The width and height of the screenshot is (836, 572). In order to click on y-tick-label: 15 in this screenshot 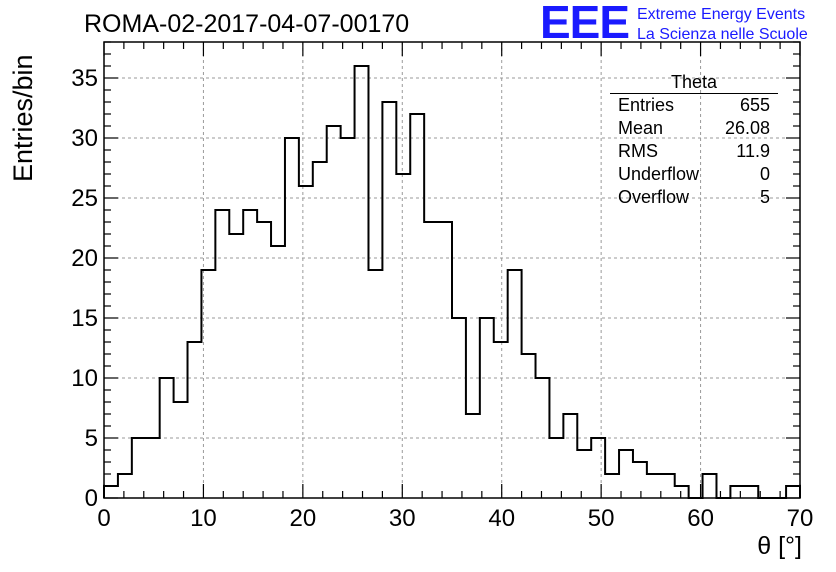, I will do `click(84, 318)`.